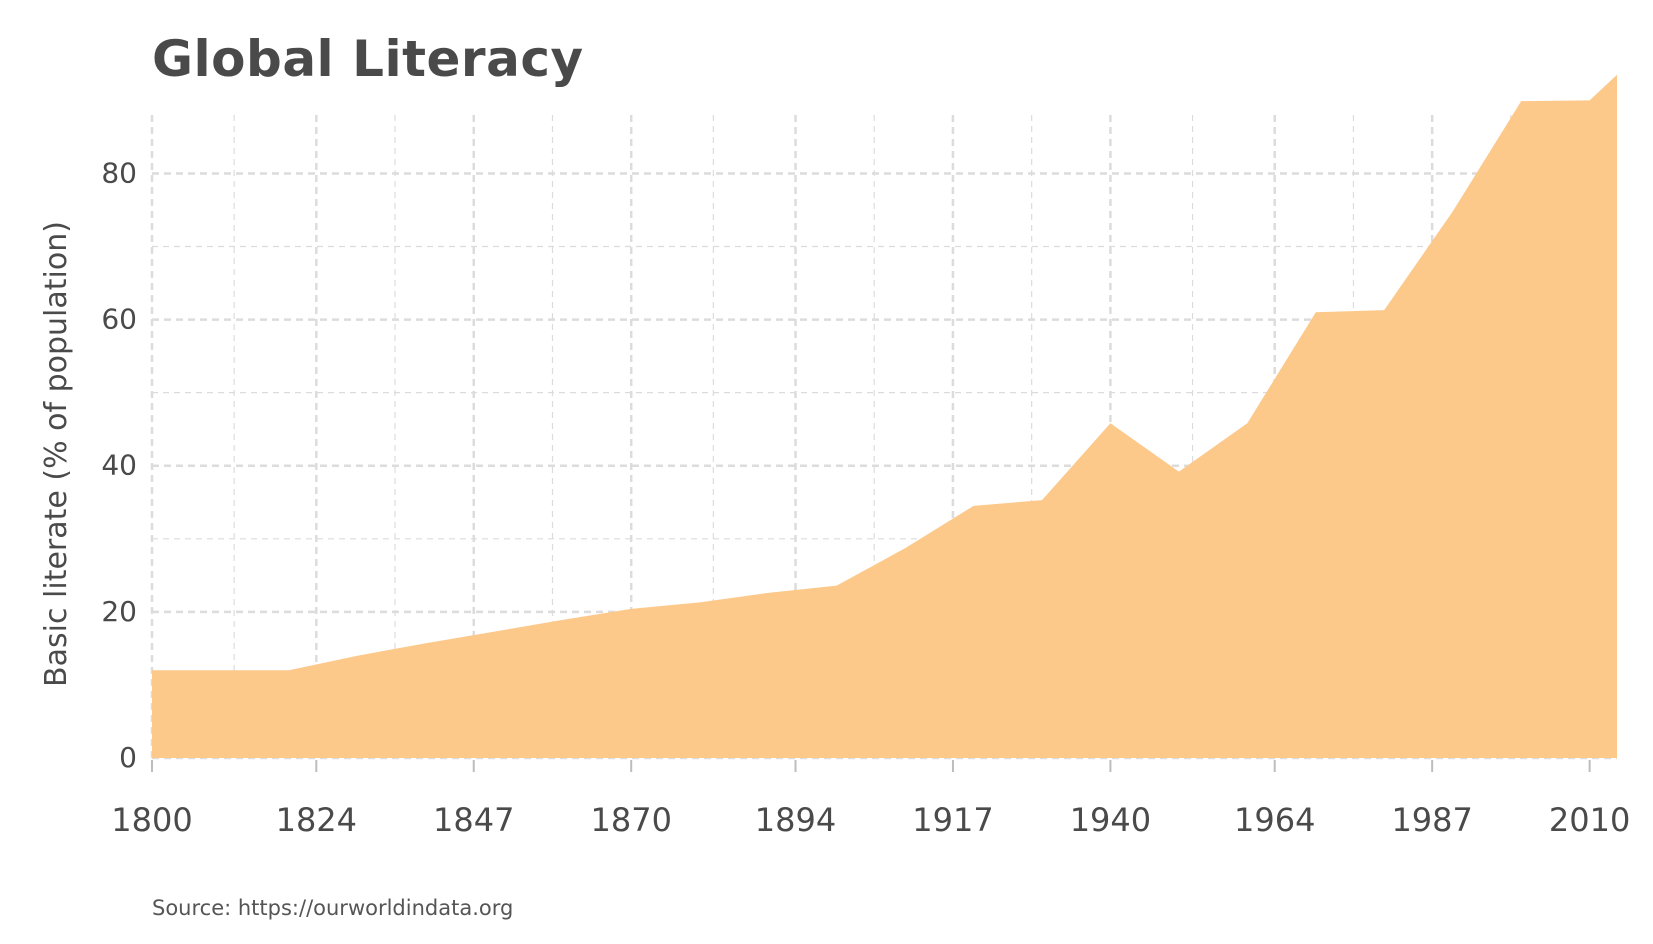  Describe the element at coordinates (1110, 820) in the screenshot. I see `x-tick-label: 1940` at that location.